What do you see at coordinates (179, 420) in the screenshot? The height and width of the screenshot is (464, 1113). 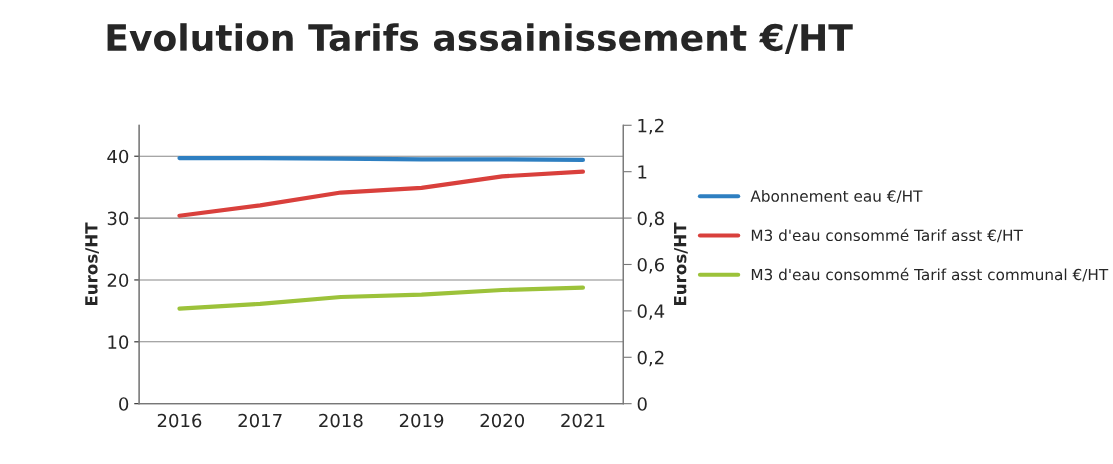 I see `x-tick-label: 2016` at bounding box center [179, 420].